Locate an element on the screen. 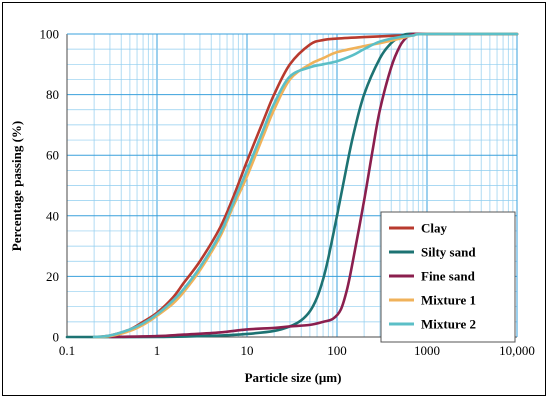 The image size is (550, 400). legend-label-silty-sand: Silty sand is located at coordinates (448, 252).